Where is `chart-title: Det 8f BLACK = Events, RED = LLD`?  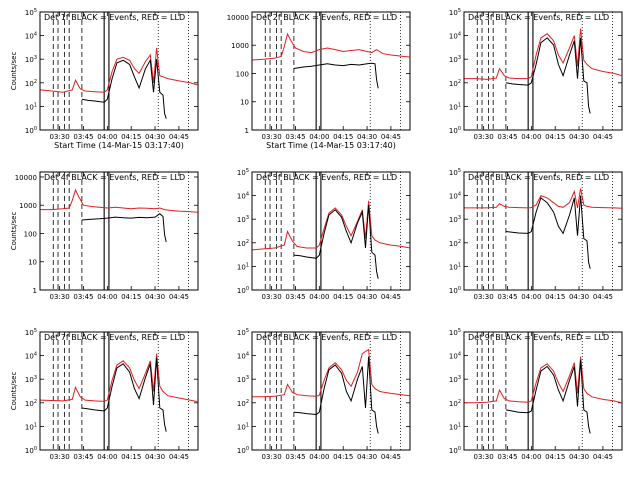
chart-title: Det 8f BLACK = Events, RED = LLD is located at coordinates (326, 337).